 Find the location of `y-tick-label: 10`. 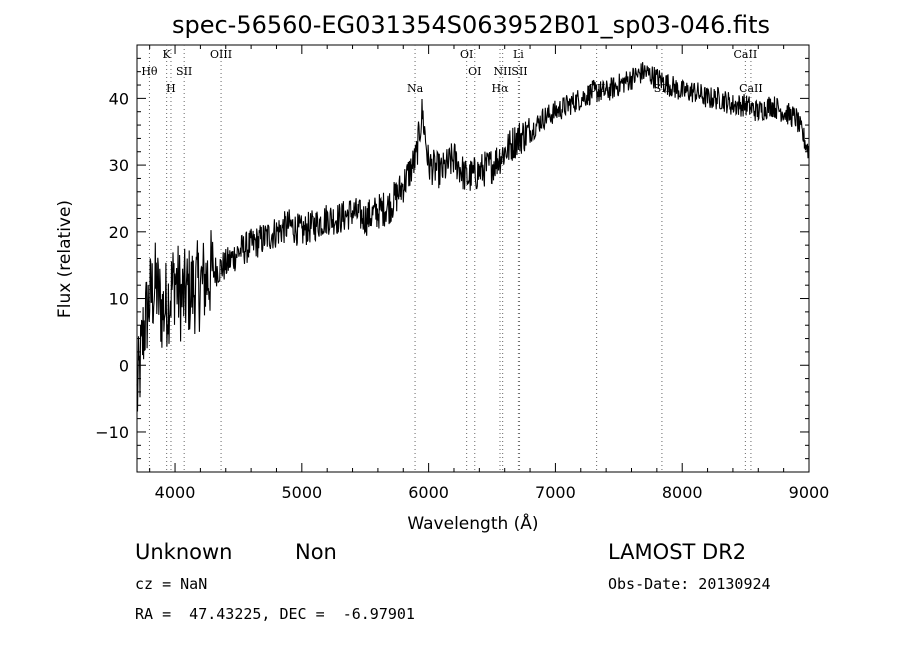

y-tick-label: 10 is located at coordinates (119, 299).